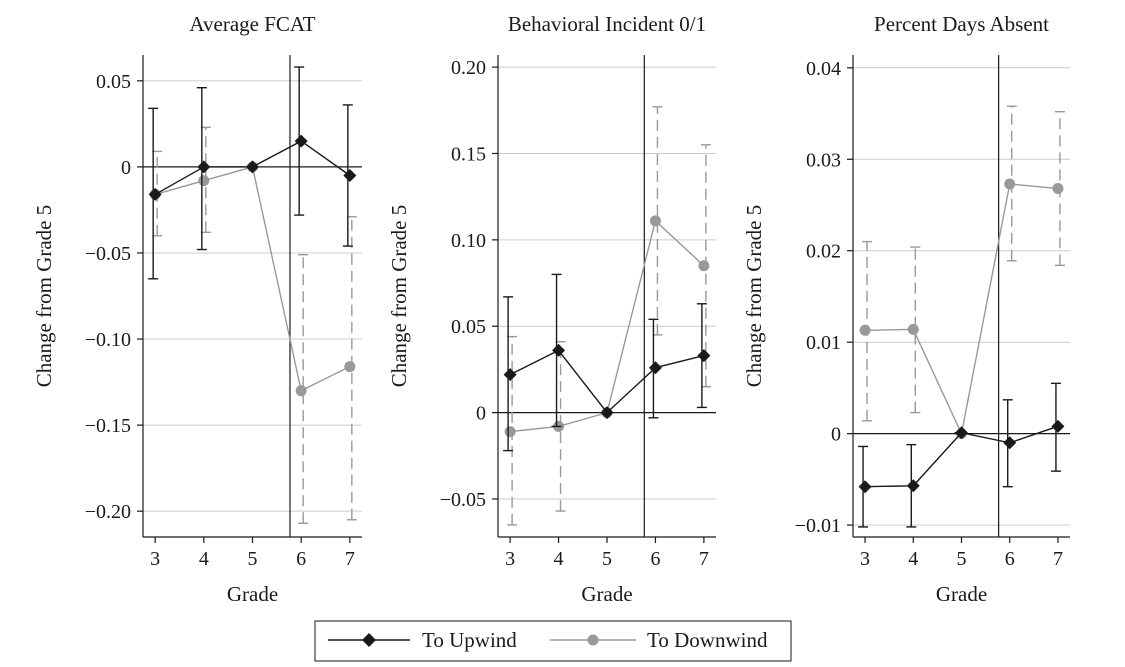 The width and height of the screenshot is (1125, 667). I want to click on y-tick-label: −0.10, so click(108, 340).